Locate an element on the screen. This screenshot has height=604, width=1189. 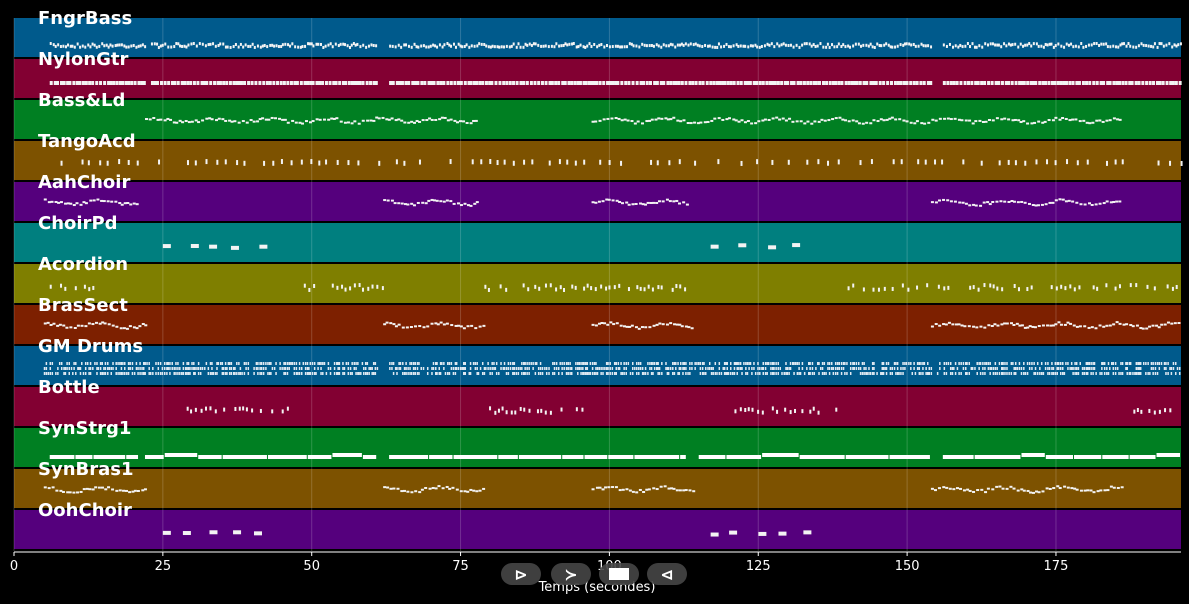
stop-button is located at coordinates (619, 574).